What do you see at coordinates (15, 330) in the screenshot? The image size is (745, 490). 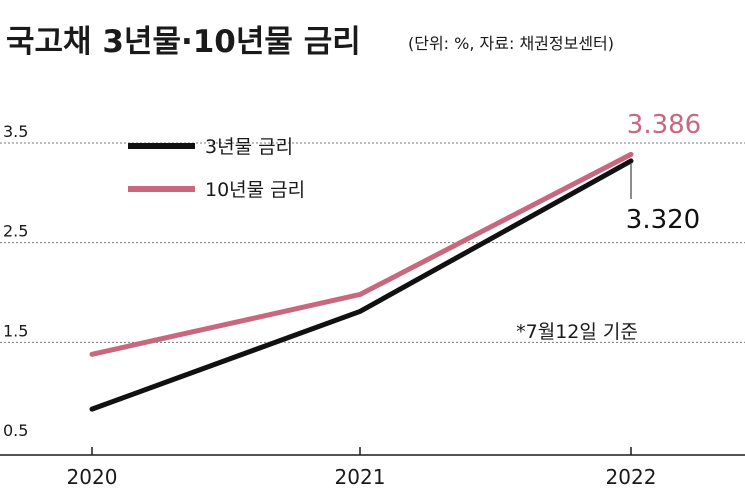 I see `y-tick-label: 1.5` at bounding box center [15, 330].